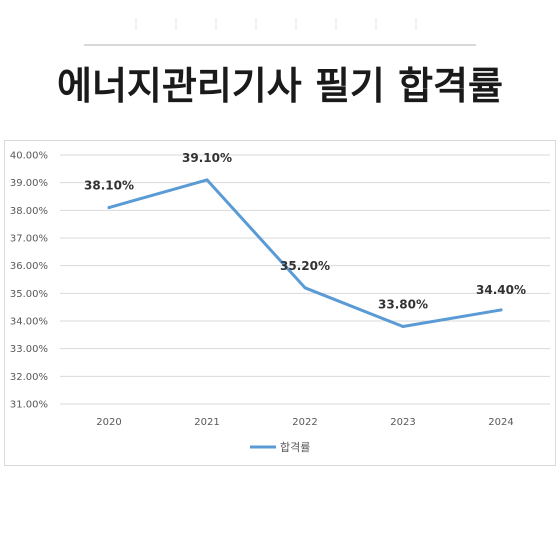 The width and height of the screenshot is (560, 560). Describe the element at coordinates (295, 447) in the screenshot. I see `legend-label: 합격률` at that location.